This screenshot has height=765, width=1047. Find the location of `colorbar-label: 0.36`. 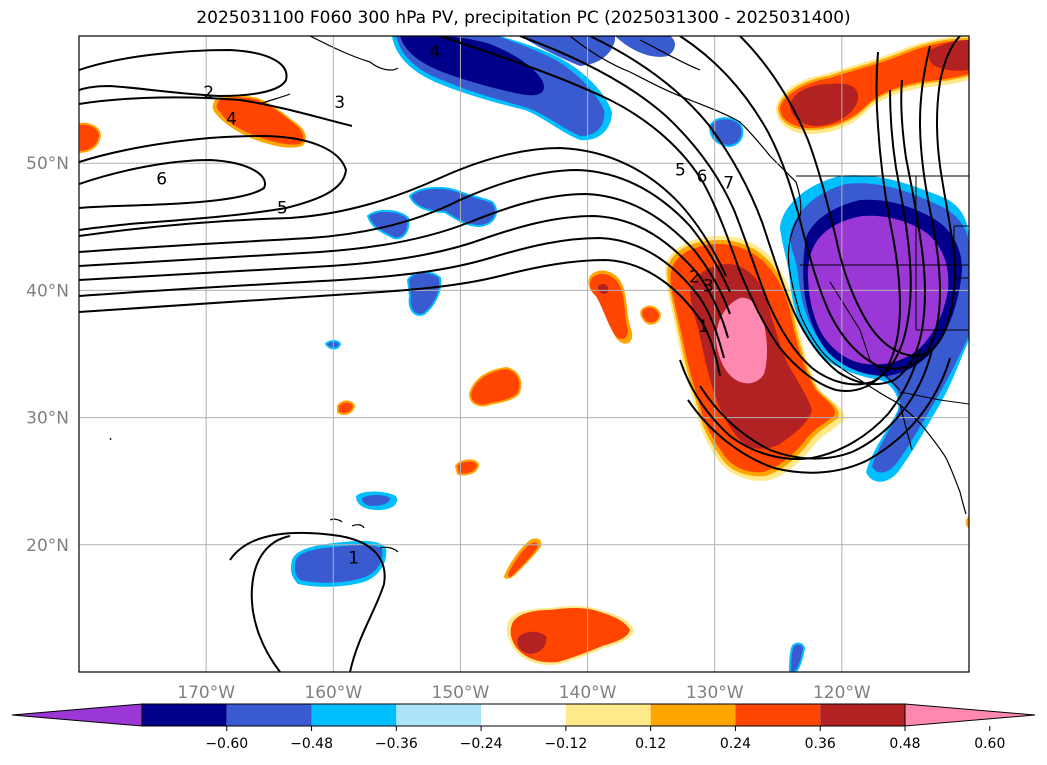

colorbar-label: 0.36 is located at coordinates (820, 744).